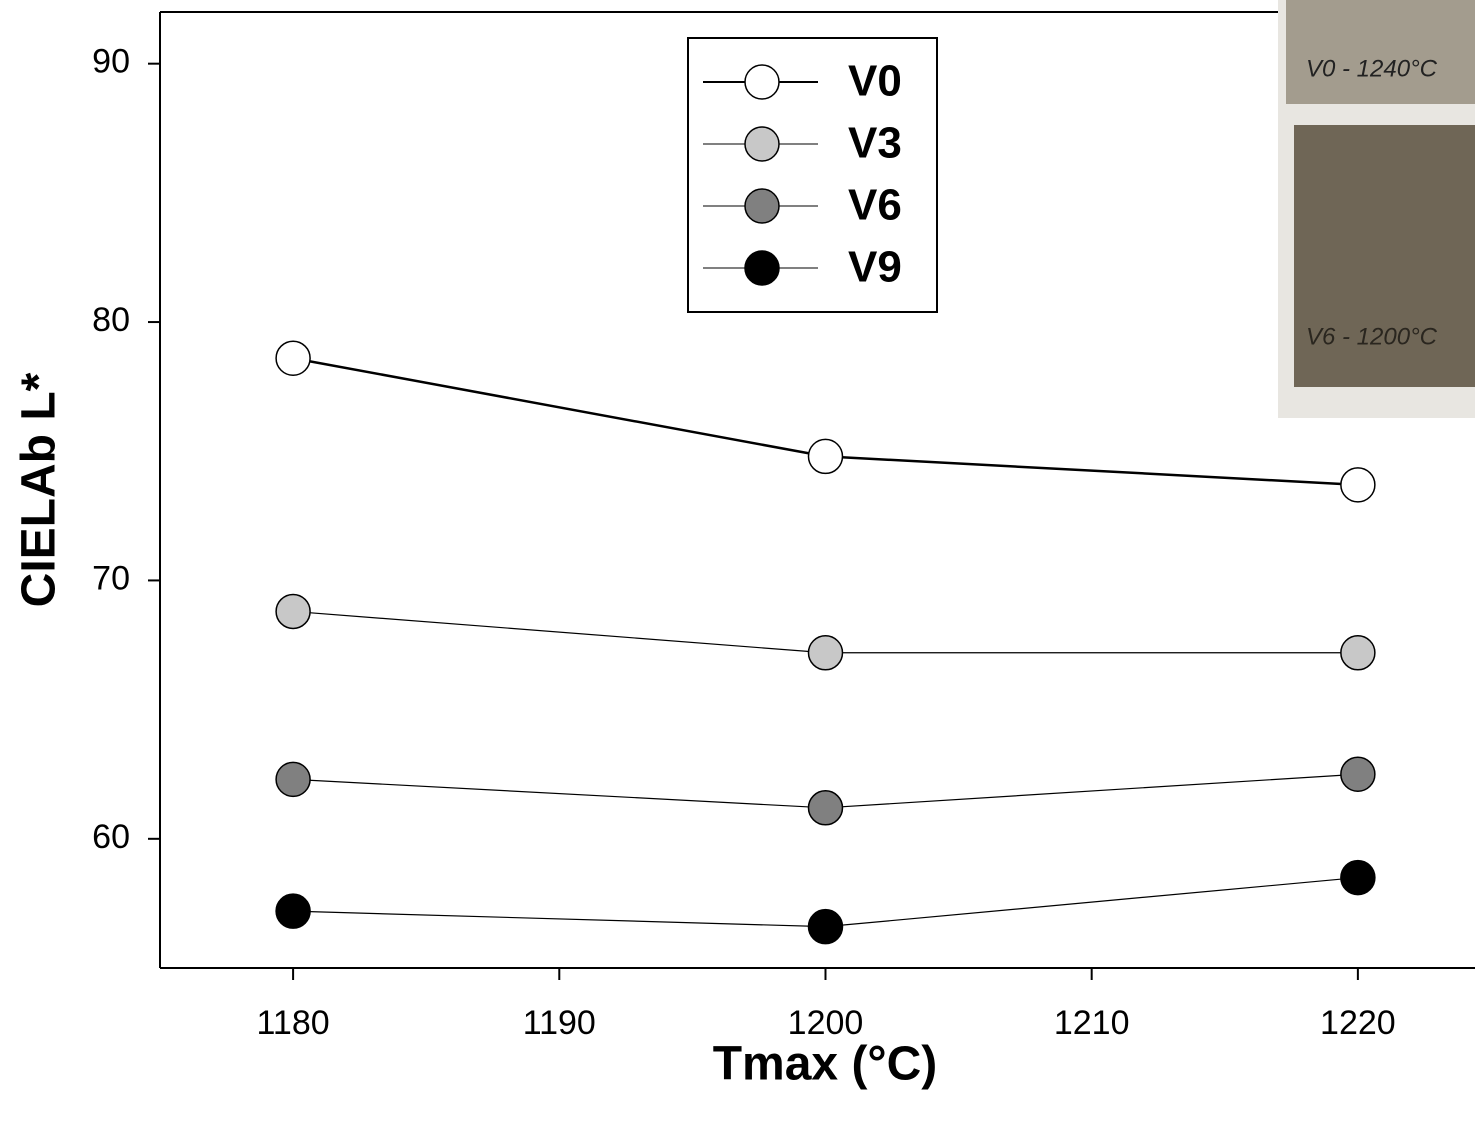 This screenshot has height=1122, width=1475. I want to click on photo-label: V6 - 1200°C, so click(1372, 336).